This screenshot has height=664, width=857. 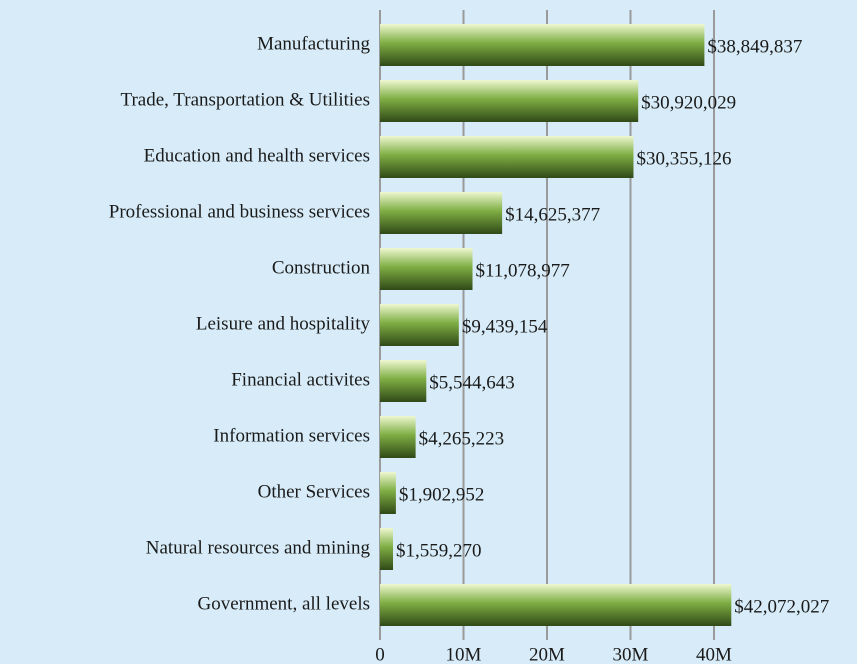 I want to click on y-tick-label: Education and health services, so click(x=257, y=155).